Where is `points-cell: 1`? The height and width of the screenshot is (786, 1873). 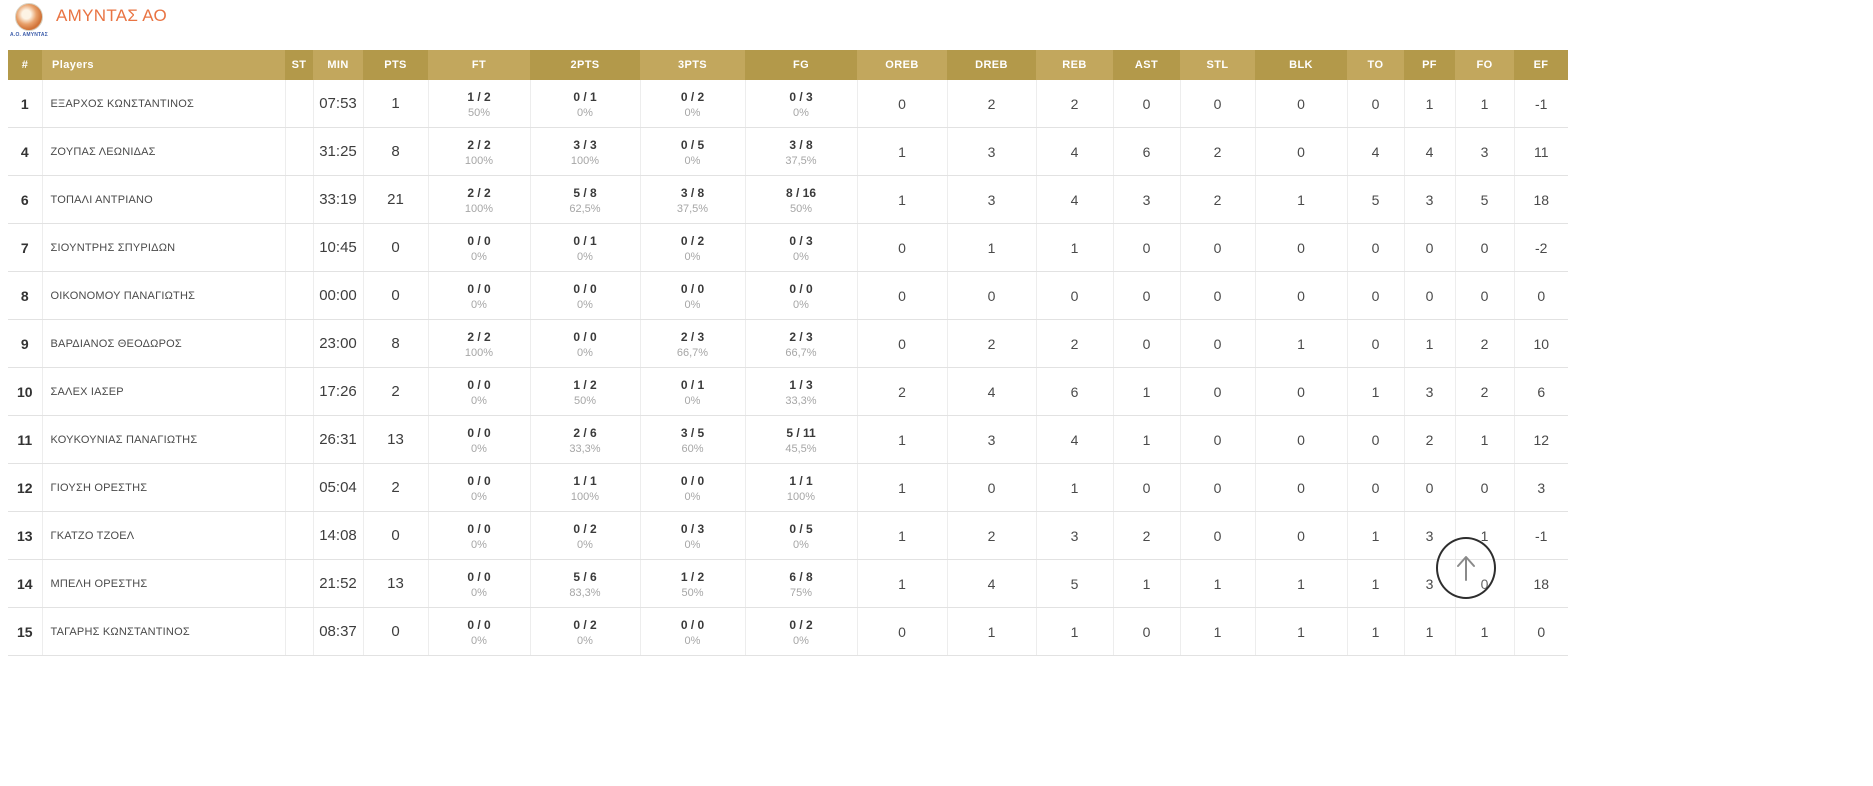 points-cell: 1 is located at coordinates (395, 104).